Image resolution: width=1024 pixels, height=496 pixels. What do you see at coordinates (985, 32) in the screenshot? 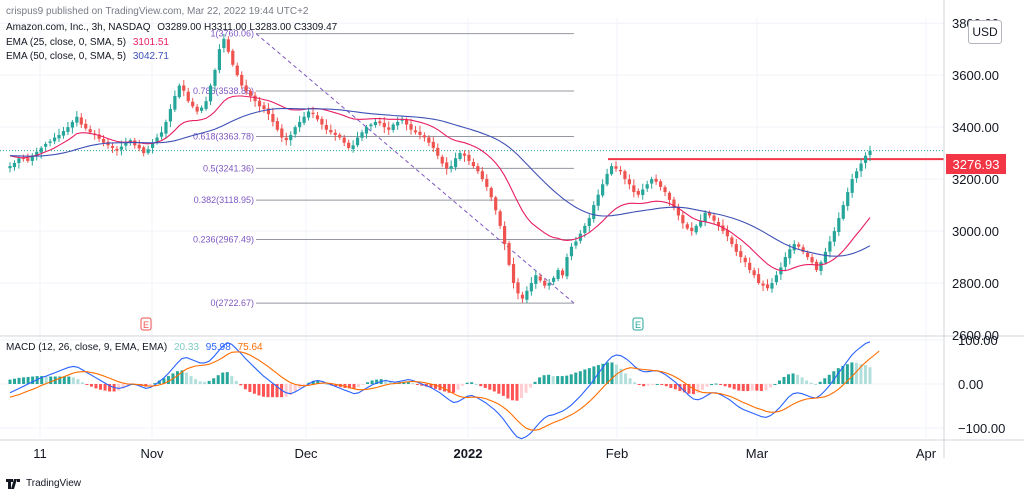
I see `currency-button: USD` at bounding box center [985, 32].